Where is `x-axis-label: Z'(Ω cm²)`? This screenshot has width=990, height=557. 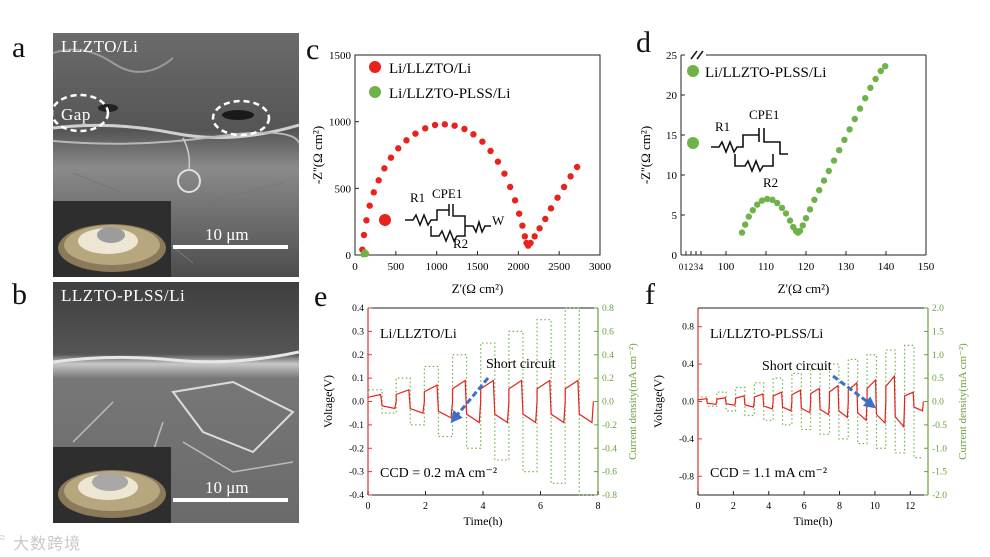
x-axis-label: Z'(Ω cm²) is located at coordinates (804, 288).